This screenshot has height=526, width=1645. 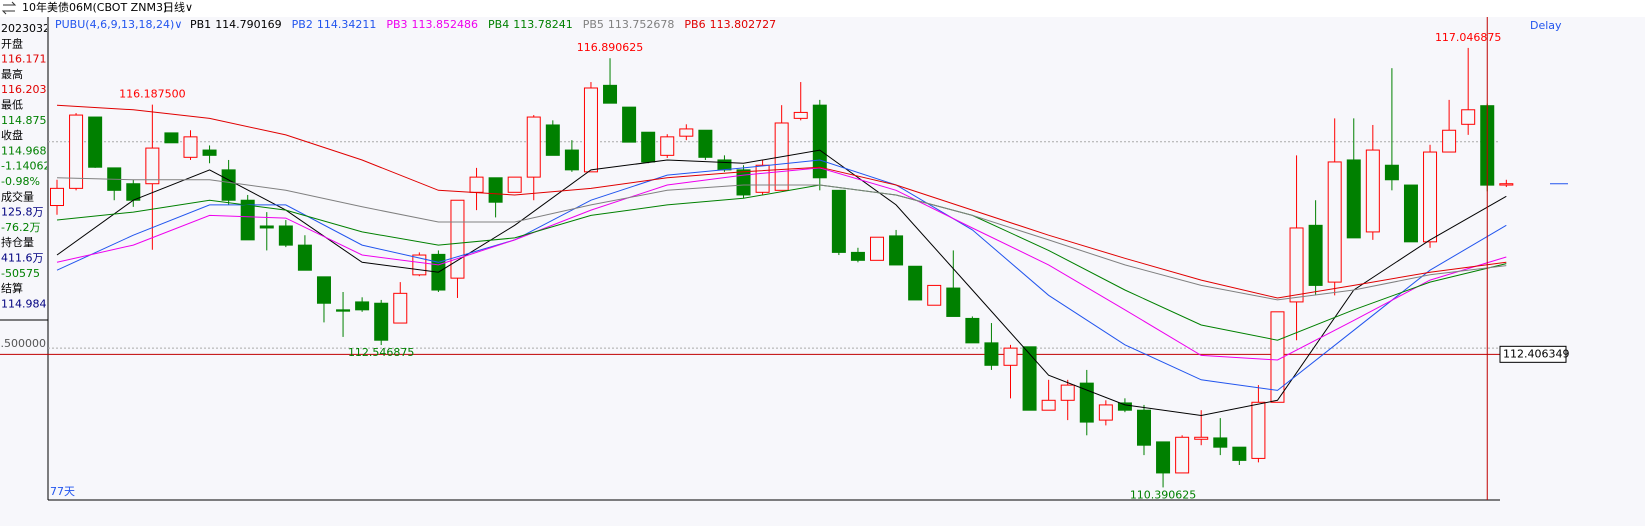 I want to click on legend-value: 113.752678, so click(x=641, y=24).